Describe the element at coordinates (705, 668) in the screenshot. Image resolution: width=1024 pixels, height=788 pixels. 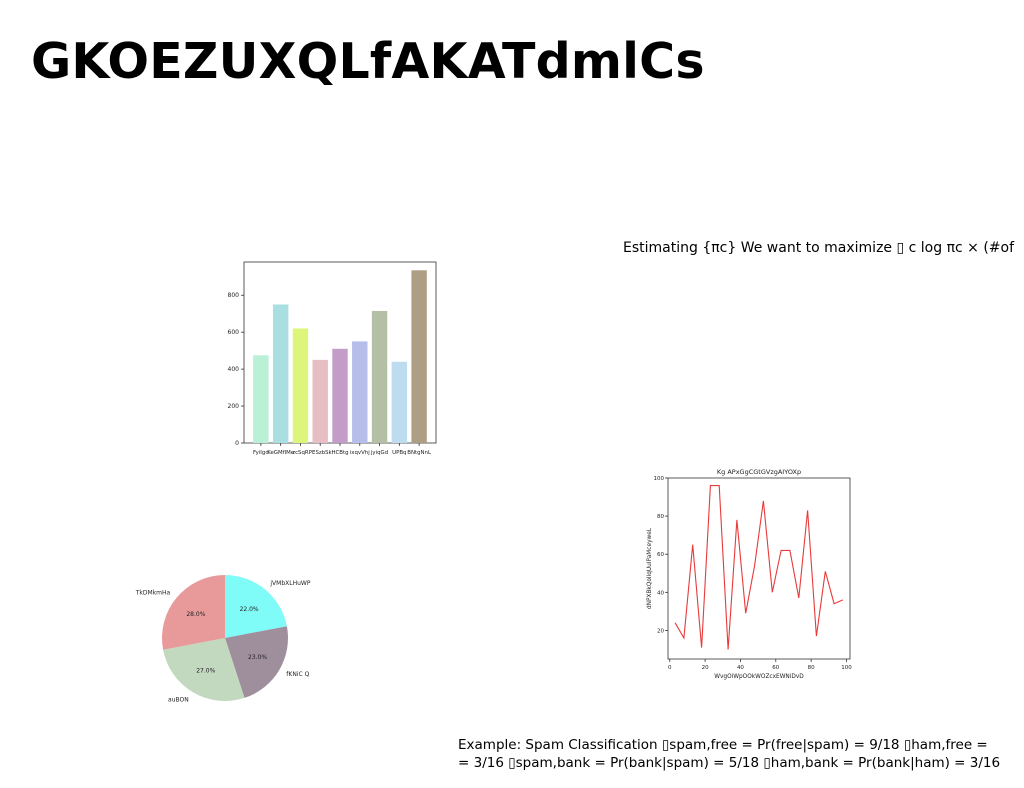
I see `line-xtick-label: 20` at that location.